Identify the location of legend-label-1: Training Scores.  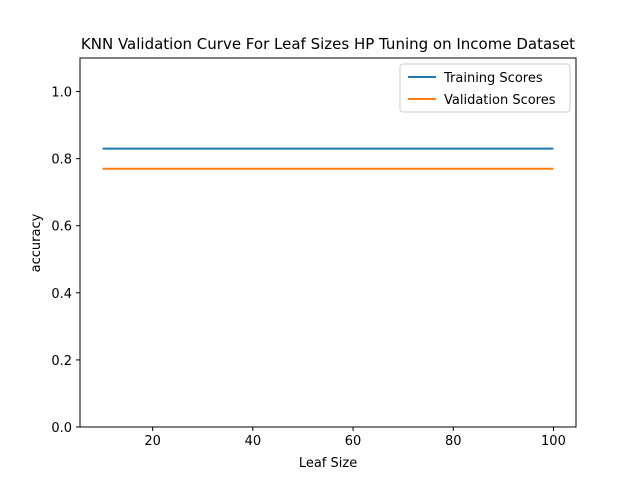
(493, 78).